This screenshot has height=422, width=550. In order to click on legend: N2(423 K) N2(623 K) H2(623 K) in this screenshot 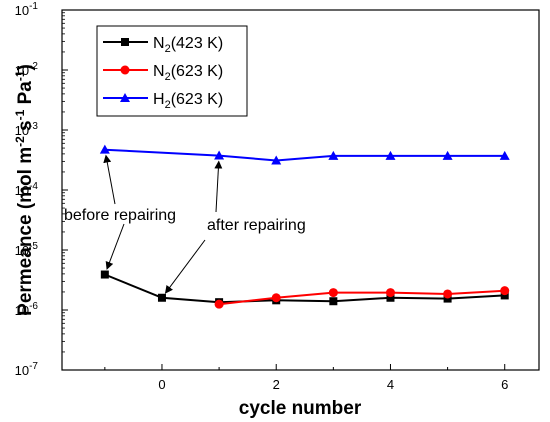, I will do `click(172, 71)`.